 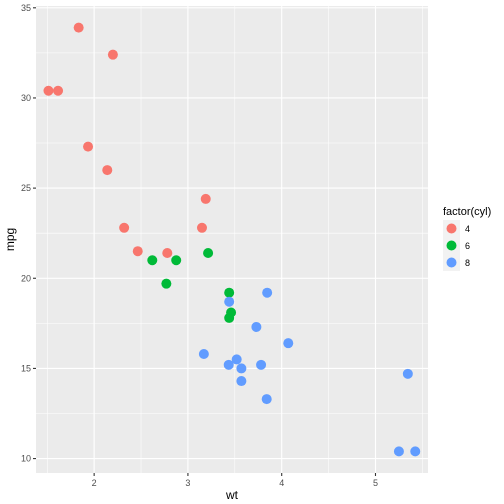 I want to click on legend-title: factor(cyl), so click(x=467, y=212).